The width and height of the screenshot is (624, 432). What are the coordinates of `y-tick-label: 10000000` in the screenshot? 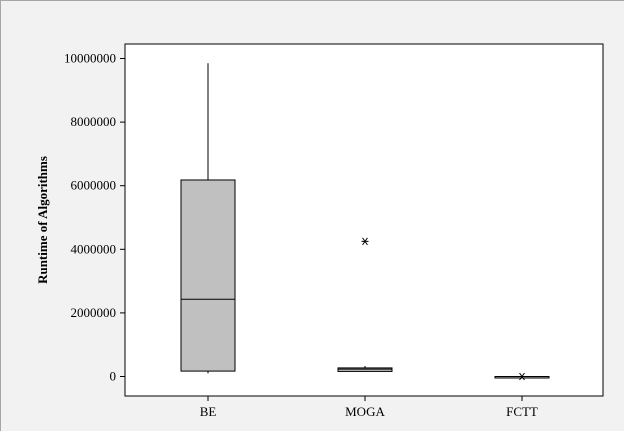 It's located at (90, 58).